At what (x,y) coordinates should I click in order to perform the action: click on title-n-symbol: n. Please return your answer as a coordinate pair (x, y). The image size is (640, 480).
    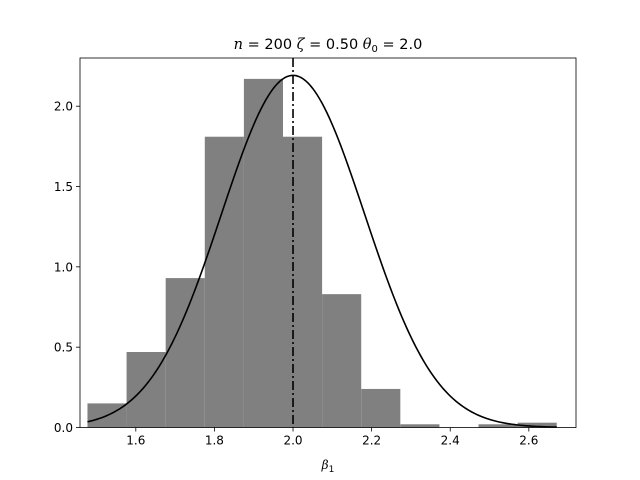
    Looking at the image, I should click on (238, 45).